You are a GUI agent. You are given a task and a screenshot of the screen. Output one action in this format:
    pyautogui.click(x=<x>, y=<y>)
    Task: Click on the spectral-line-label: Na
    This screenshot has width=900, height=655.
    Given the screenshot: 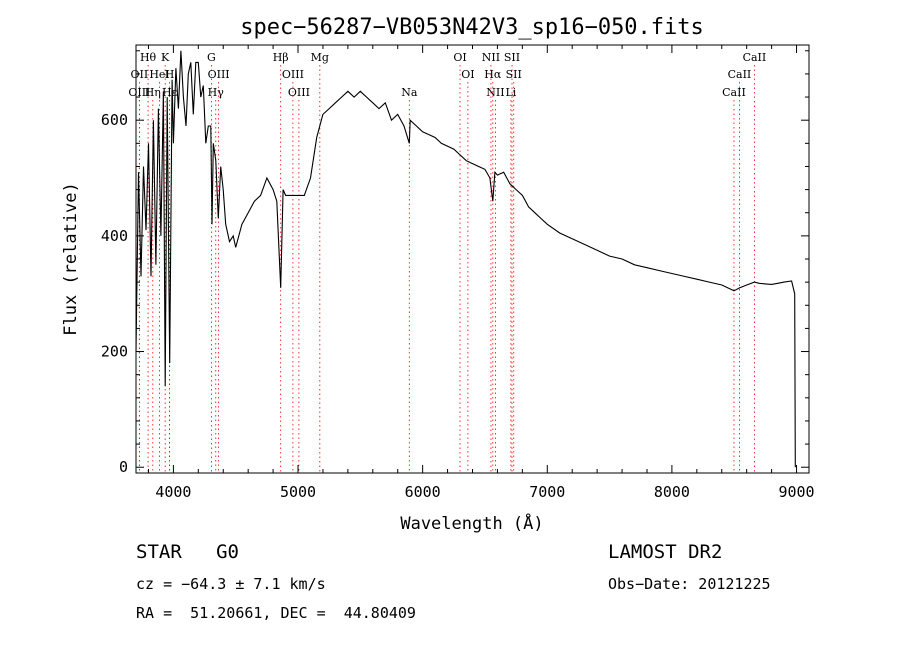 What is the action you would take?
    pyautogui.click(x=409, y=92)
    